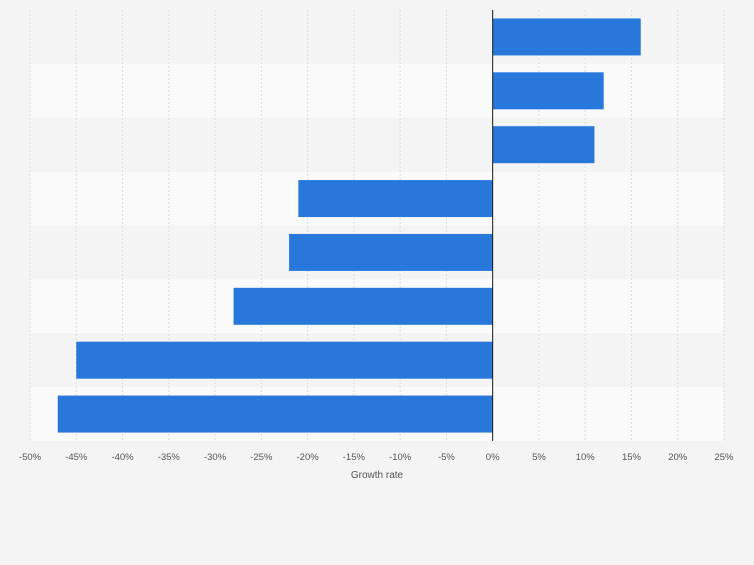  Describe the element at coordinates (261, 457) in the screenshot. I see `x-tick-label: -25%` at that location.